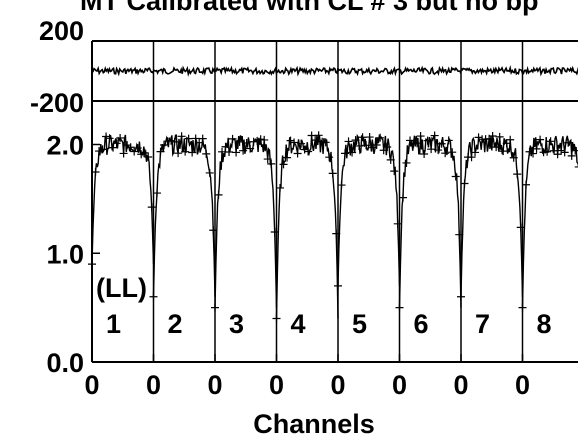  Describe the element at coordinates (329, 324) in the screenshot. I see `panel-numbers: 1 2 3 4 5 6 7 8` at that location.